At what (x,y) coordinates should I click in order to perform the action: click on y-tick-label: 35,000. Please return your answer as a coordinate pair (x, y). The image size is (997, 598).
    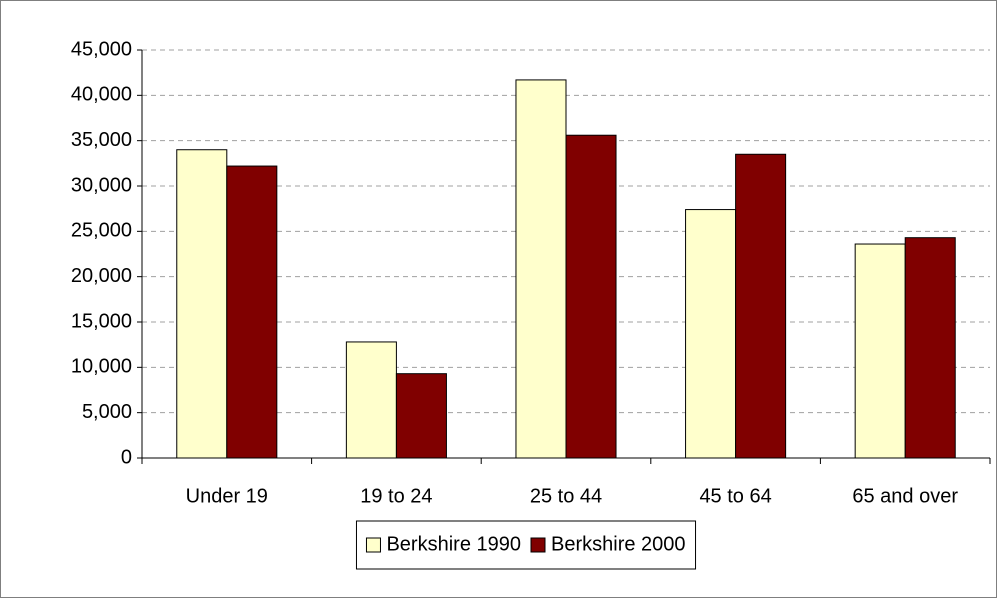
    Looking at the image, I should click on (101, 140).